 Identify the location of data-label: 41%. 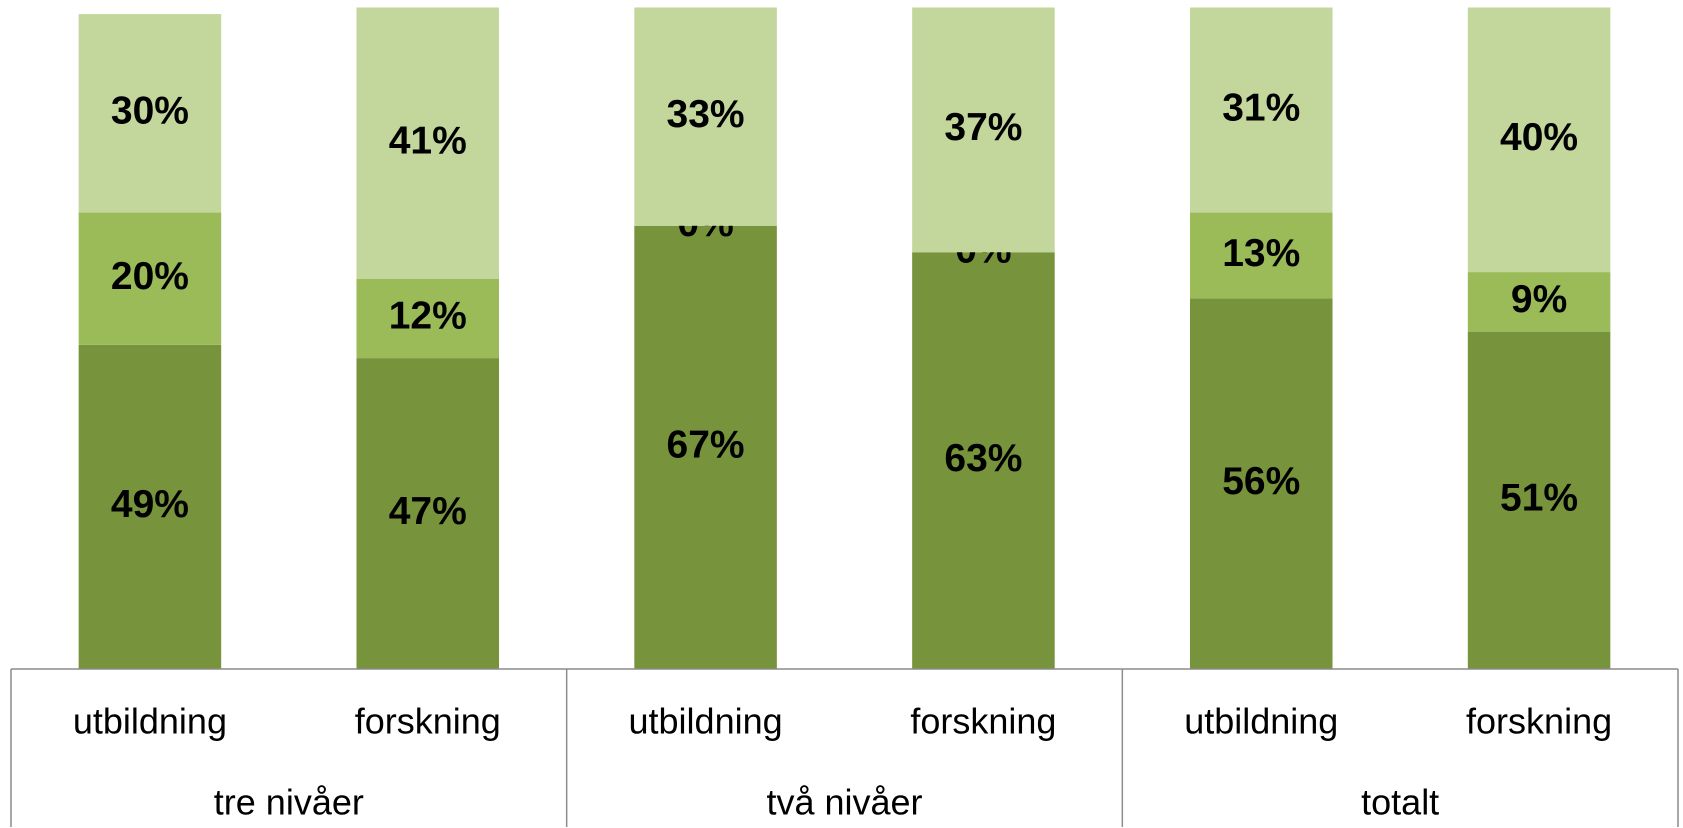
(428, 140).